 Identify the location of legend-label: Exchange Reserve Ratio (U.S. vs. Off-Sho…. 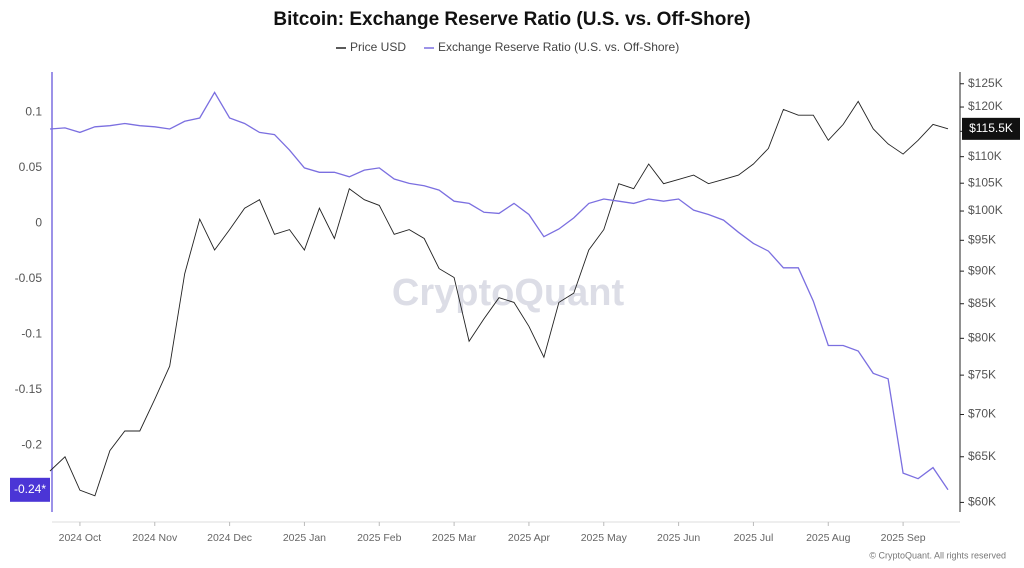
(558, 47).